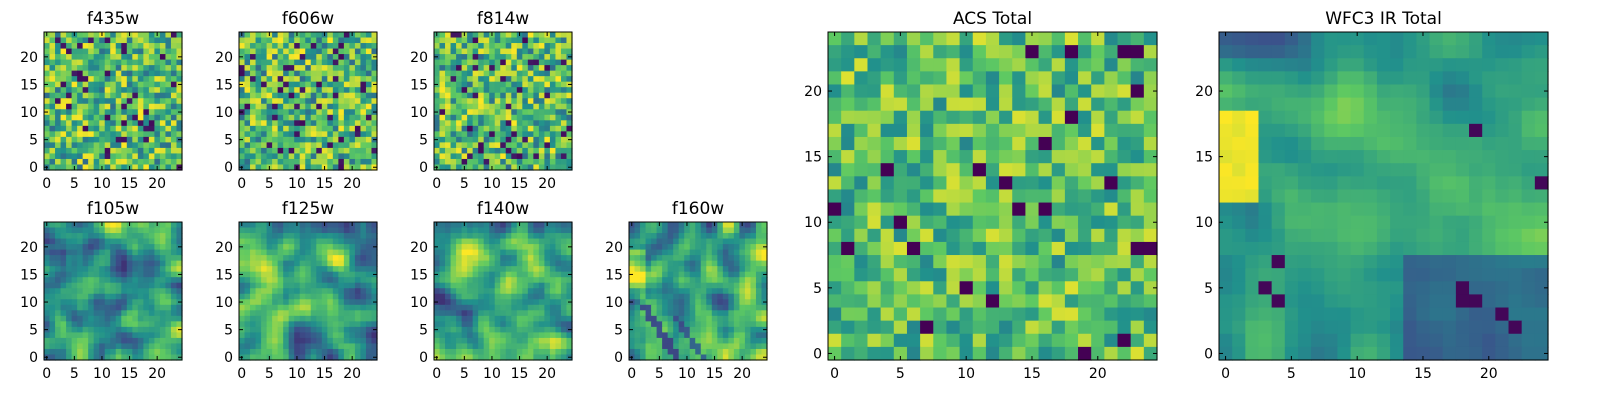  I want to click on axes-frame, so click(113, 101).